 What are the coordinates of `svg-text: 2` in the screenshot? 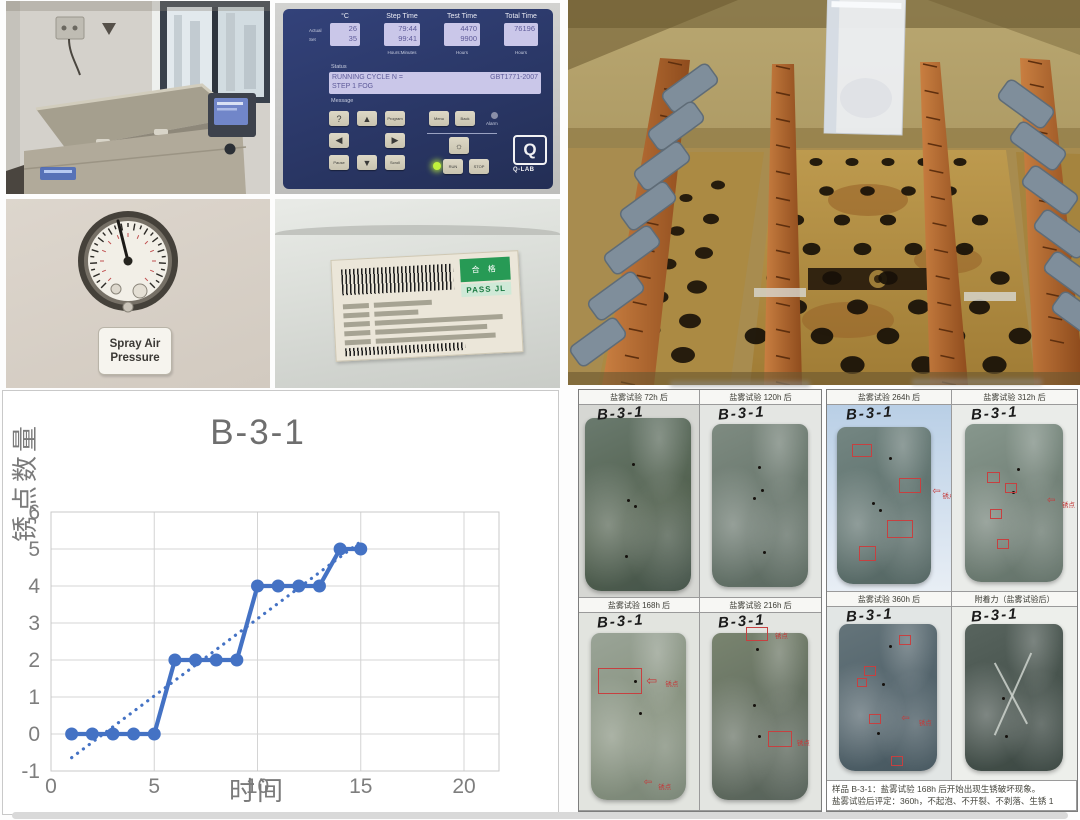 It's located at (34, 660).